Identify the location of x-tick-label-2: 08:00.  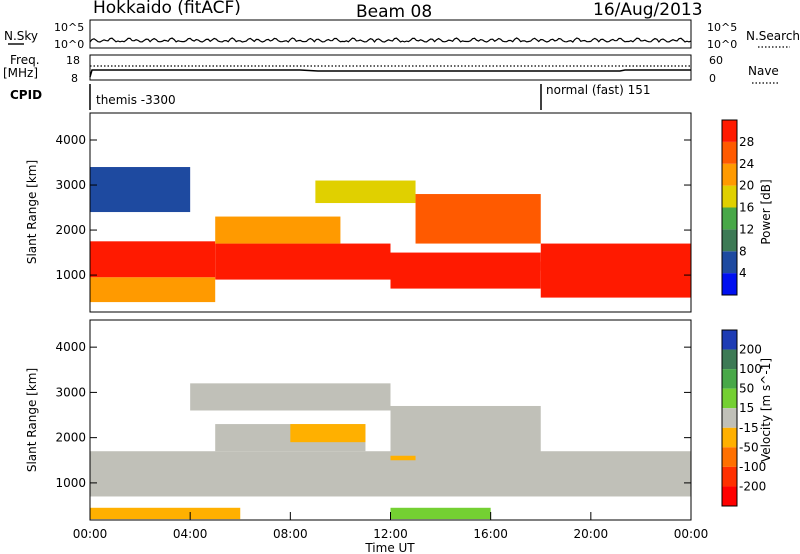
(290, 534).